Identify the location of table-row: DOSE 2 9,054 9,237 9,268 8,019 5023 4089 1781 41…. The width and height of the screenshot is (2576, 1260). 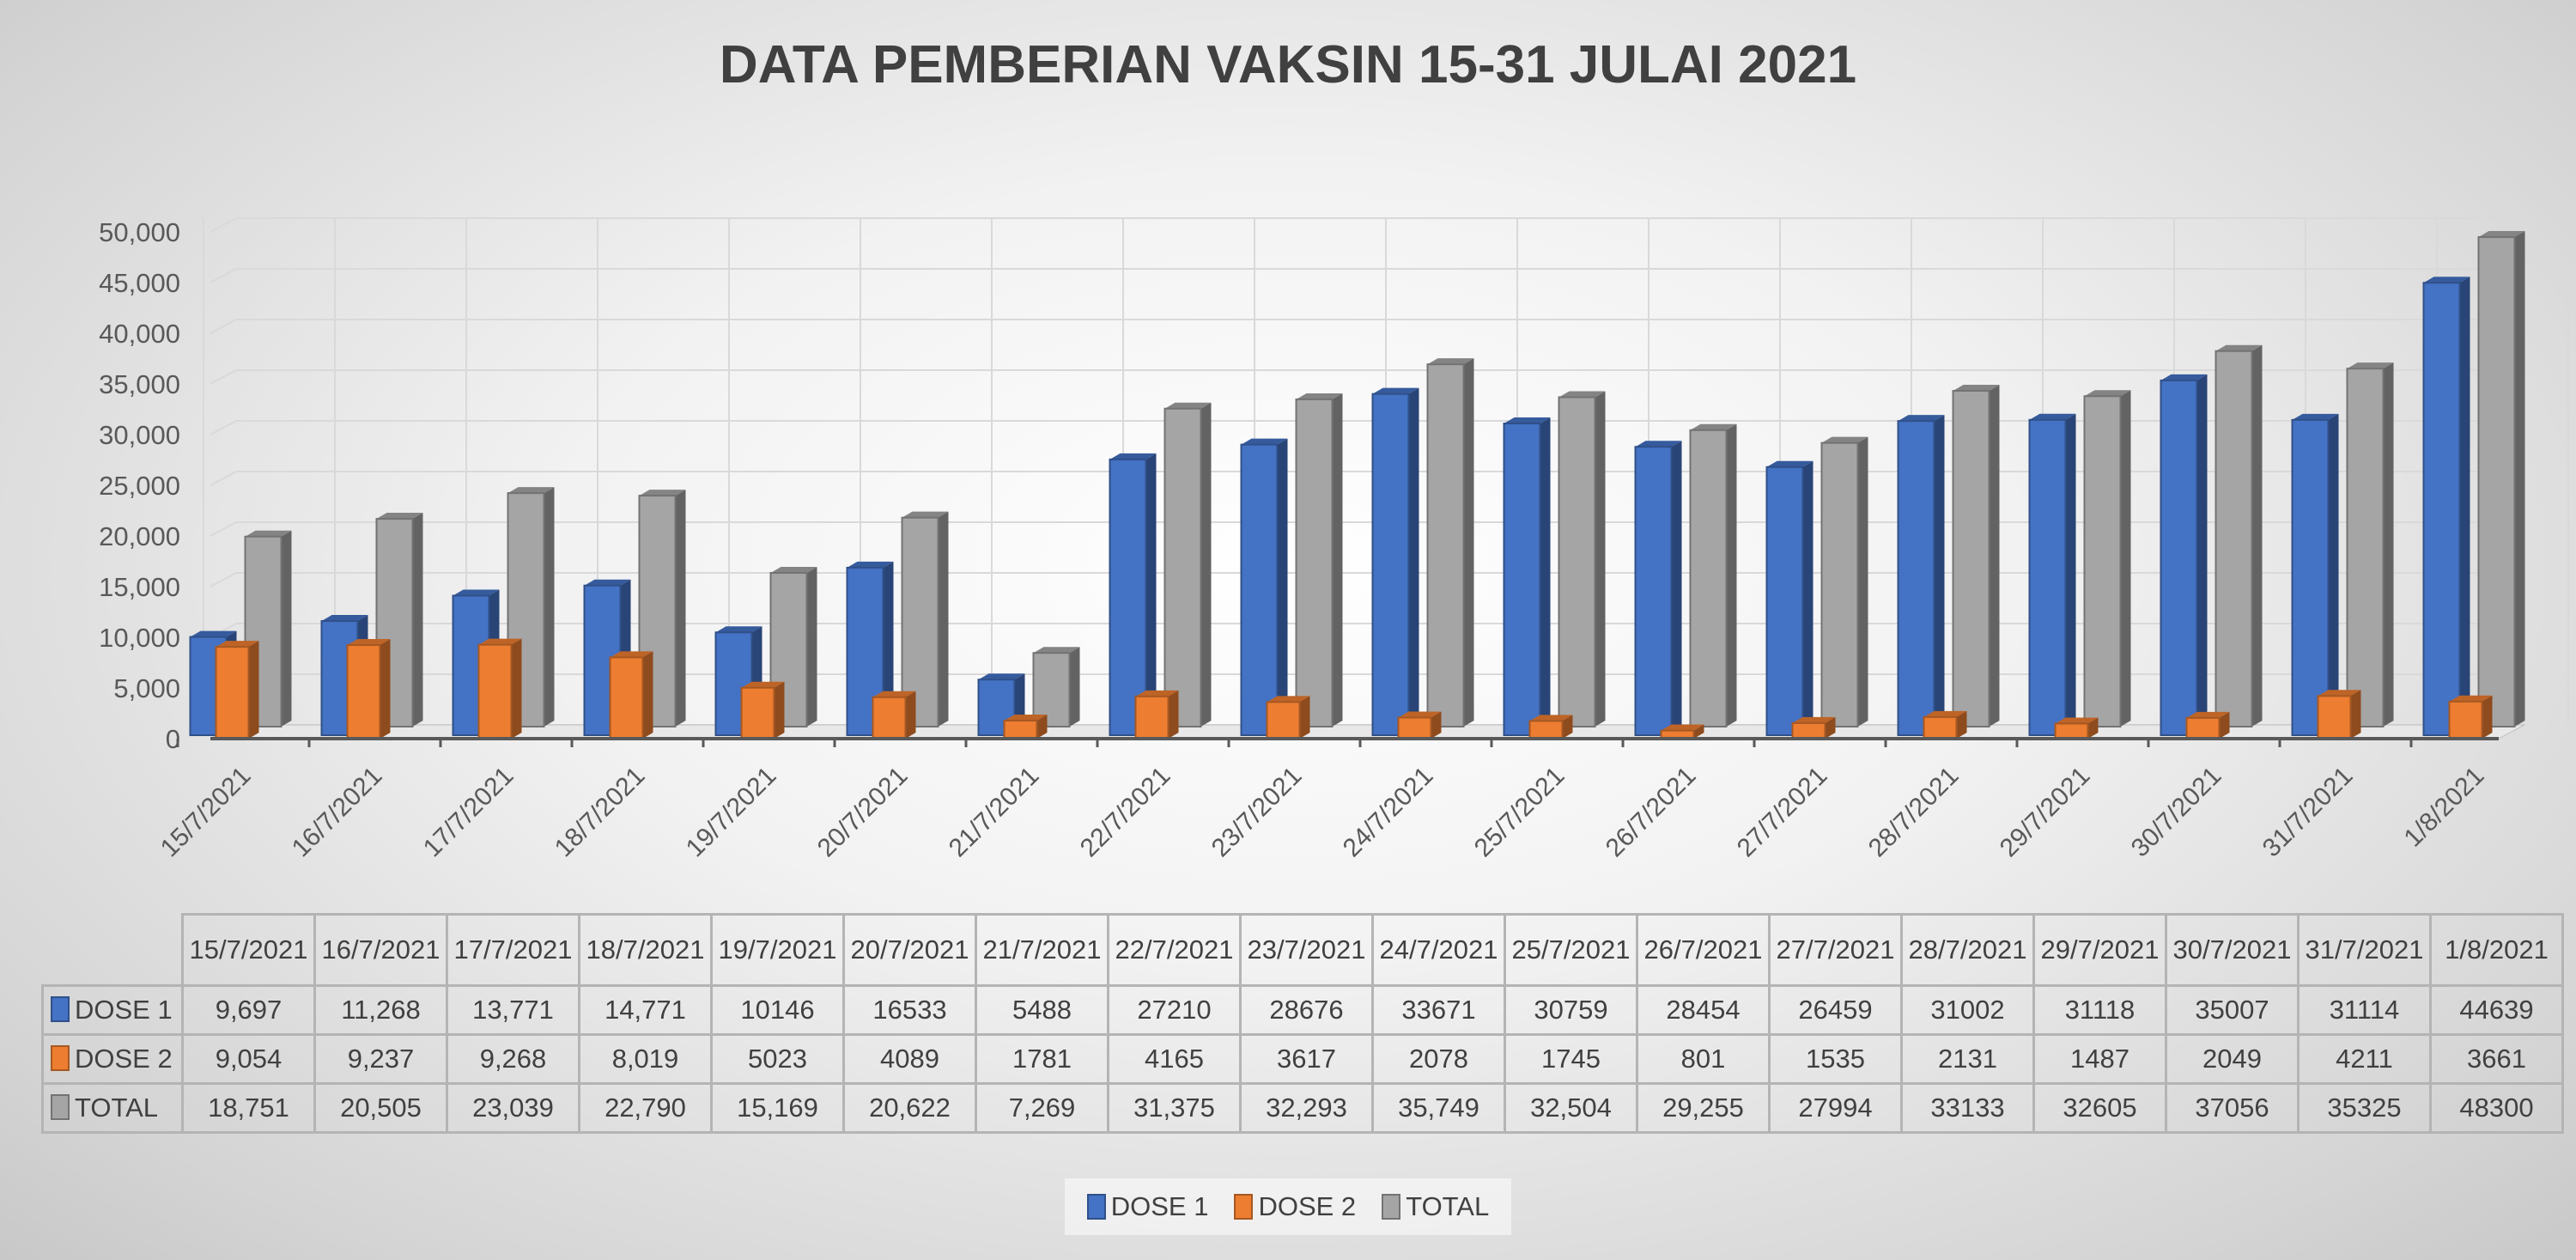
(1302, 1059).